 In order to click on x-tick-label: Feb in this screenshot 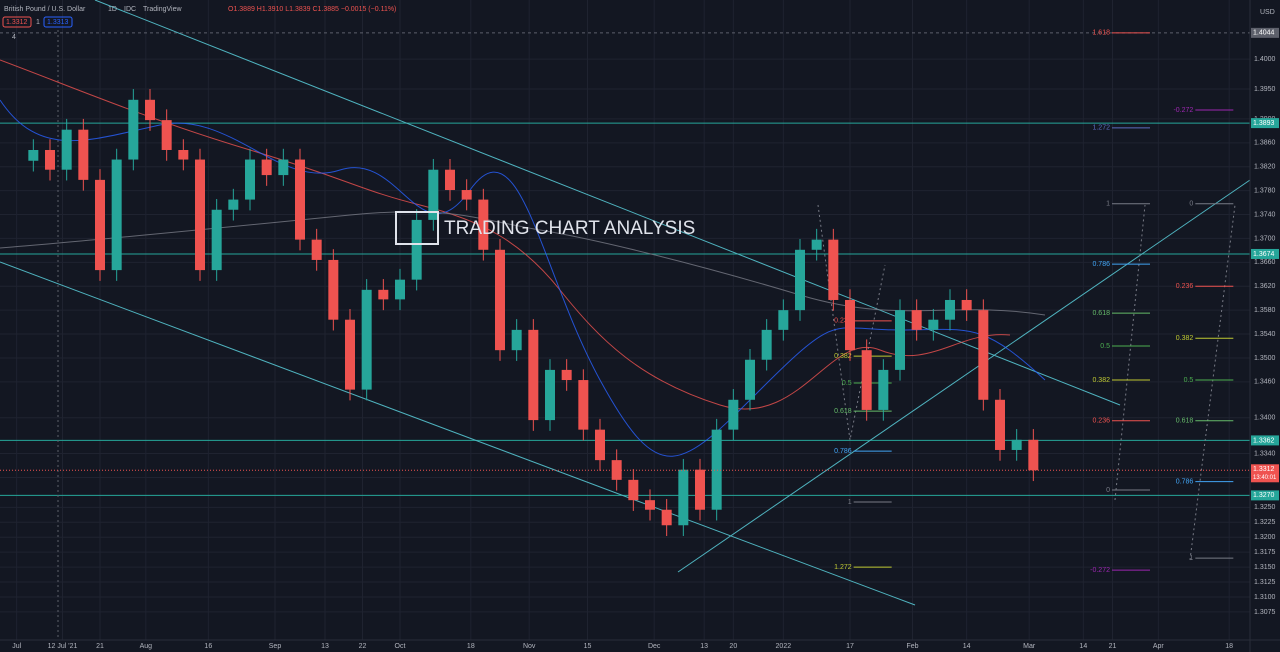, I will do `click(912, 646)`.